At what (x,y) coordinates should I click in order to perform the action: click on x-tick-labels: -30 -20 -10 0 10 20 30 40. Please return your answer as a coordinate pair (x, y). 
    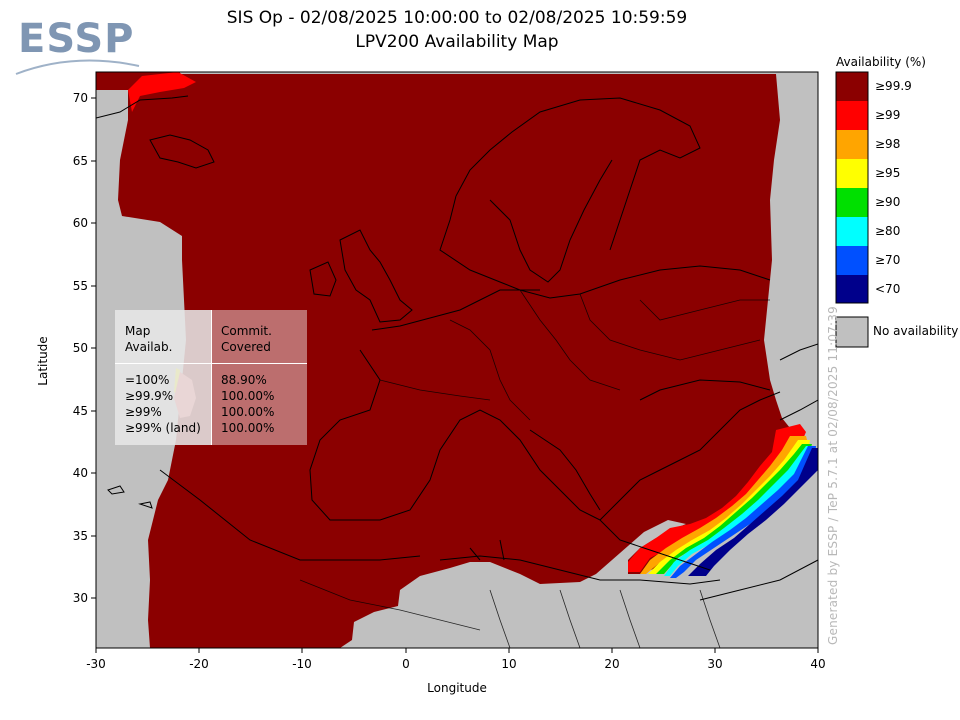
    Looking at the image, I should click on (455, 664).